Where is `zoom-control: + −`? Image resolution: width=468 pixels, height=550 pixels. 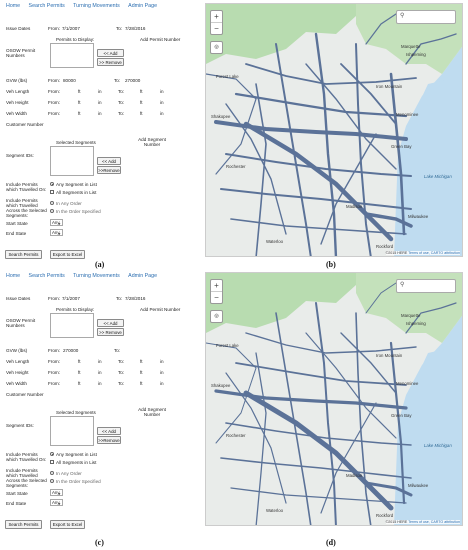 zoom-control: + − is located at coordinates (216, 291).